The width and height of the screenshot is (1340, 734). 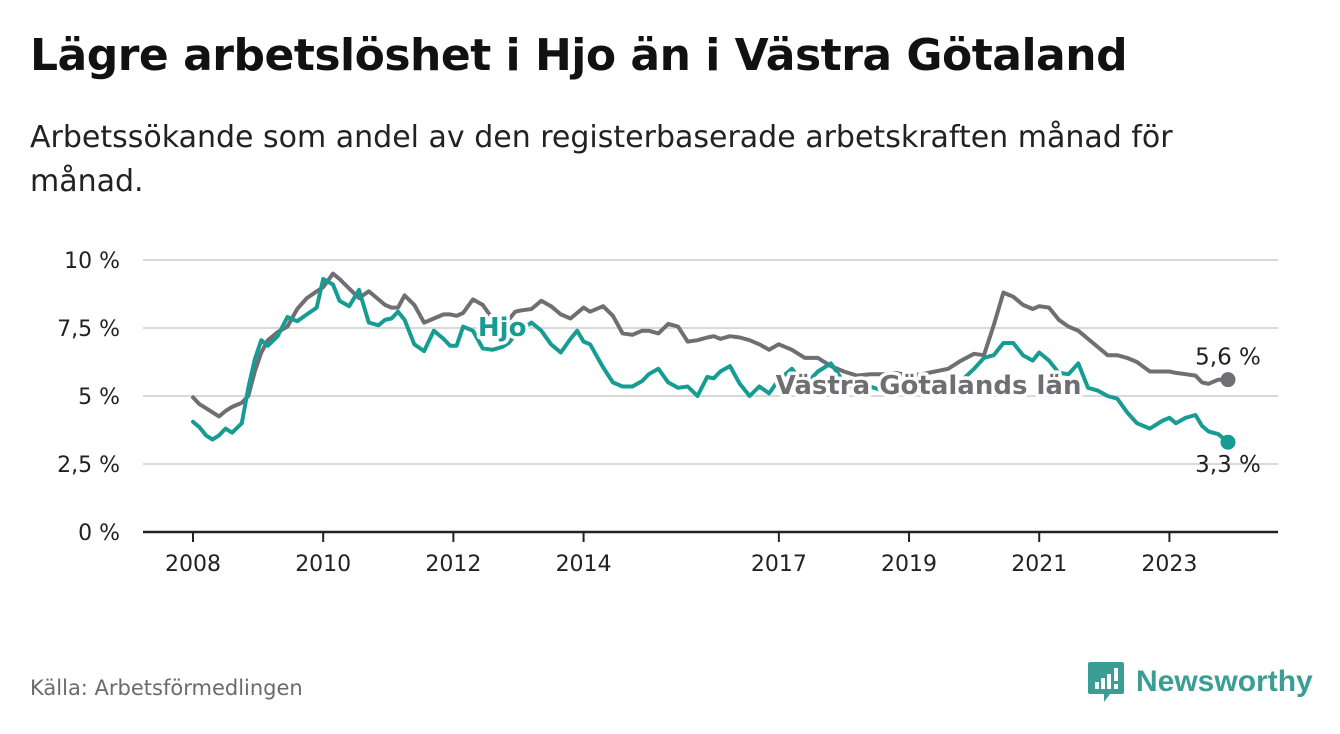 I want to click on x-tick-label: 2012, so click(x=453, y=564).